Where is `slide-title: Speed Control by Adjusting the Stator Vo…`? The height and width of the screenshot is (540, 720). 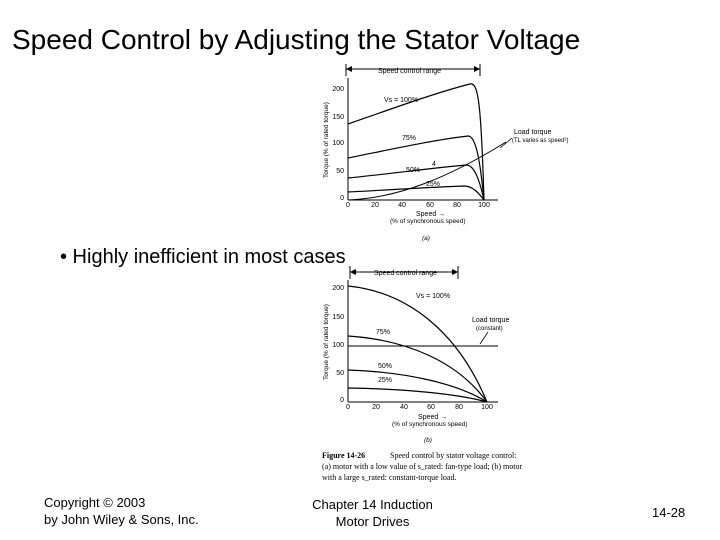 slide-title: Speed Control by Adjusting the Stator Vo… is located at coordinates (296, 39).